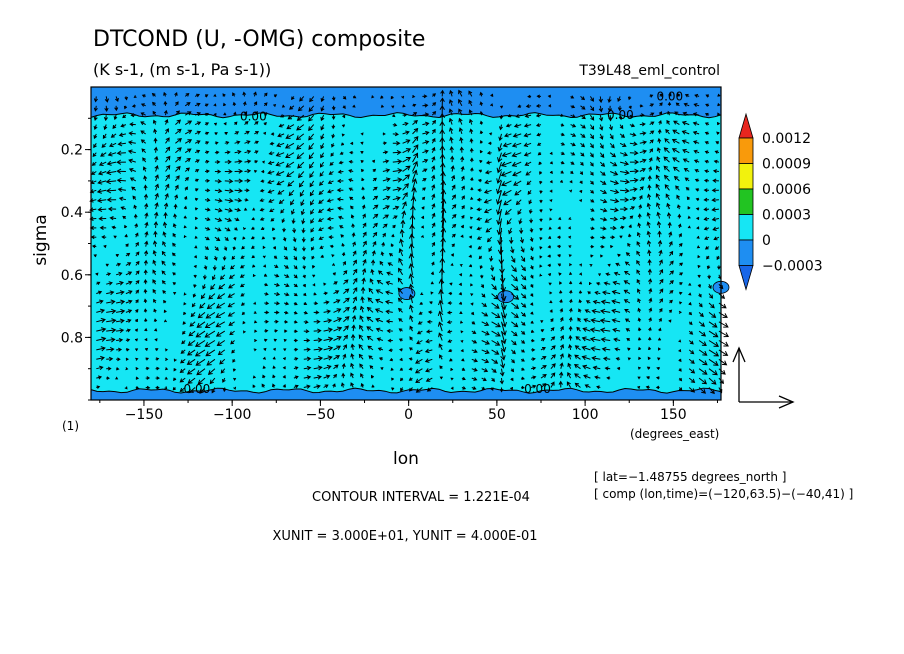 Image resolution: width=904 pixels, height=654 pixels. Describe the element at coordinates (746, 150) in the screenshot. I see `colorbar-swatch` at that location.